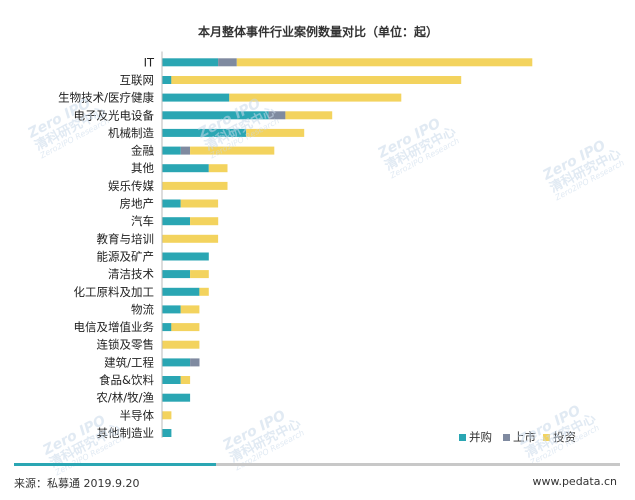 The width and height of the screenshot is (635, 500). Describe the element at coordinates (137, 204) in the screenshot. I see `category-label: 房地产` at that location.